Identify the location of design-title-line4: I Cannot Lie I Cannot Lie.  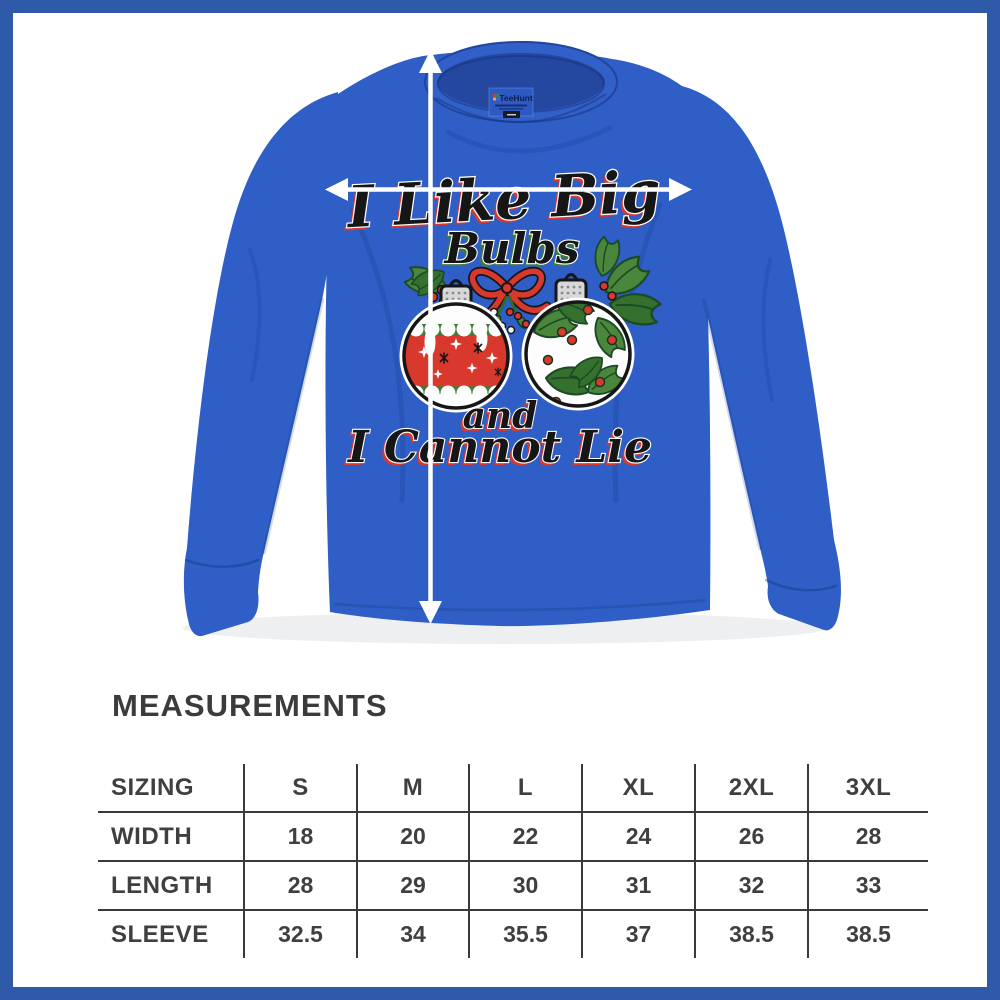
(498, 448).